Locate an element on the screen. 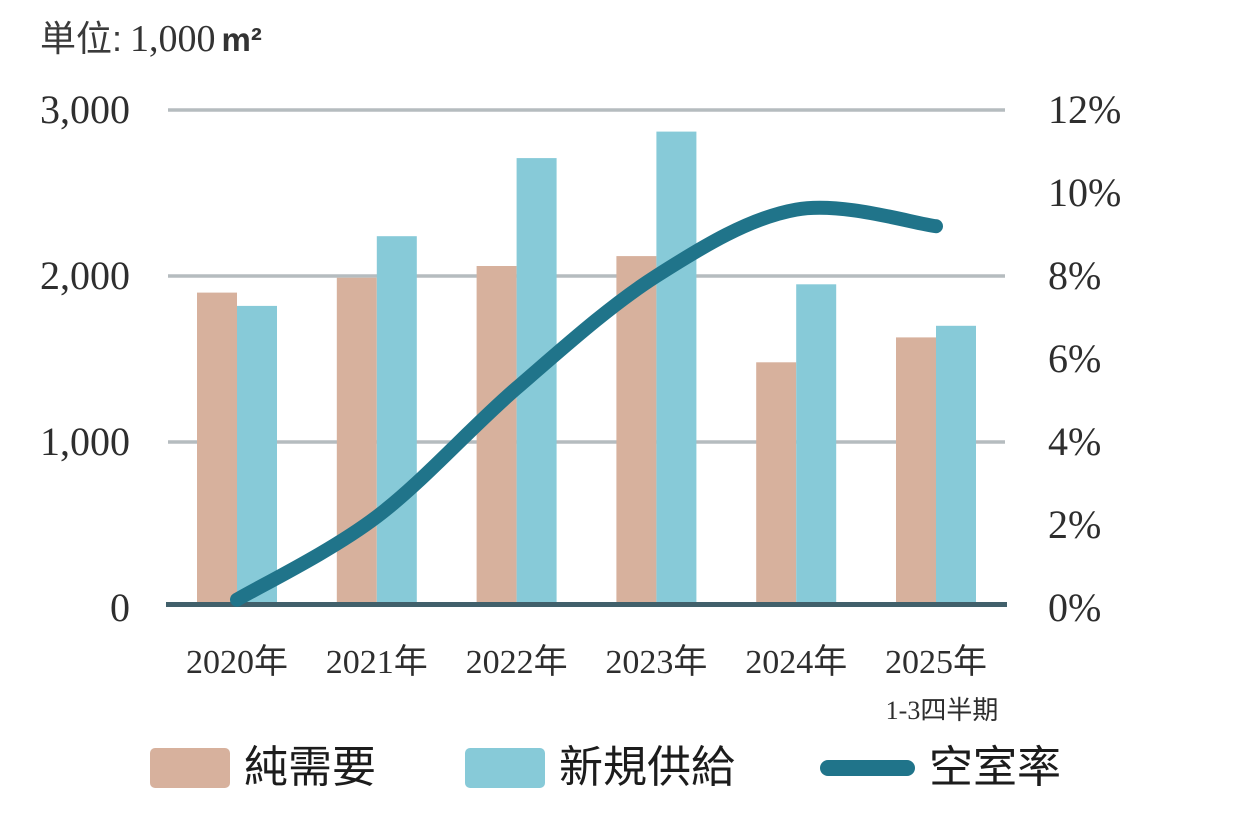  left-axis-tick: 2,000 is located at coordinates (85, 275).